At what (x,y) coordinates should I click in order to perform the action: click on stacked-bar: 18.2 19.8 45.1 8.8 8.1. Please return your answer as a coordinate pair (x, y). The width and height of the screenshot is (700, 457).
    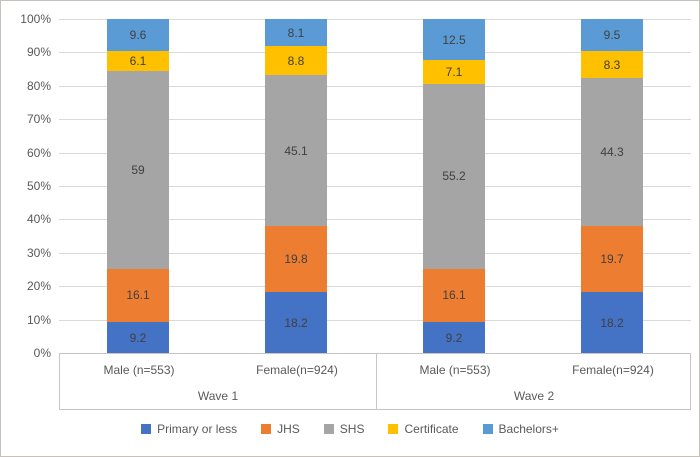
    Looking at the image, I should click on (296, 186).